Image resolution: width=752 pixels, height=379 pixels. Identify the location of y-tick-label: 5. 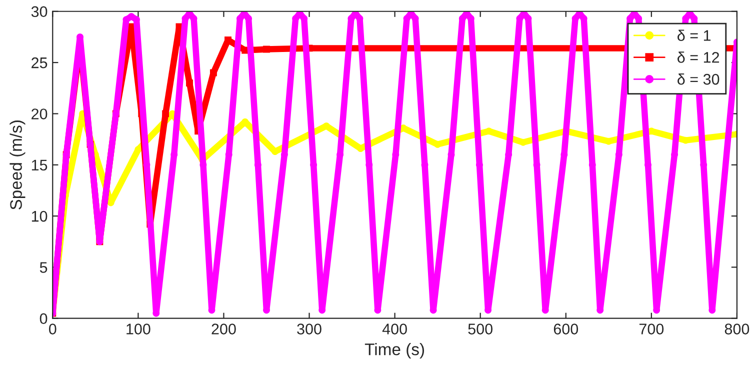
(44, 267).